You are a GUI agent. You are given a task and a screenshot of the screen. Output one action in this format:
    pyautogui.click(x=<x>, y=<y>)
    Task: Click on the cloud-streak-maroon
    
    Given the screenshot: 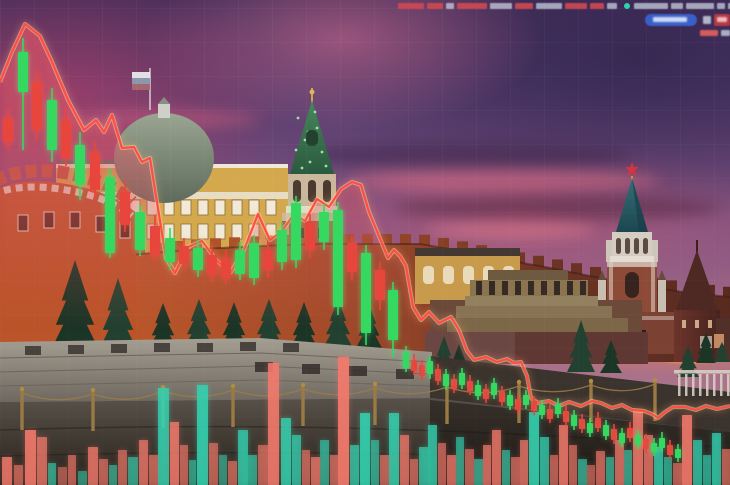 What is the action you would take?
    pyautogui.click(x=557, y=208)
    